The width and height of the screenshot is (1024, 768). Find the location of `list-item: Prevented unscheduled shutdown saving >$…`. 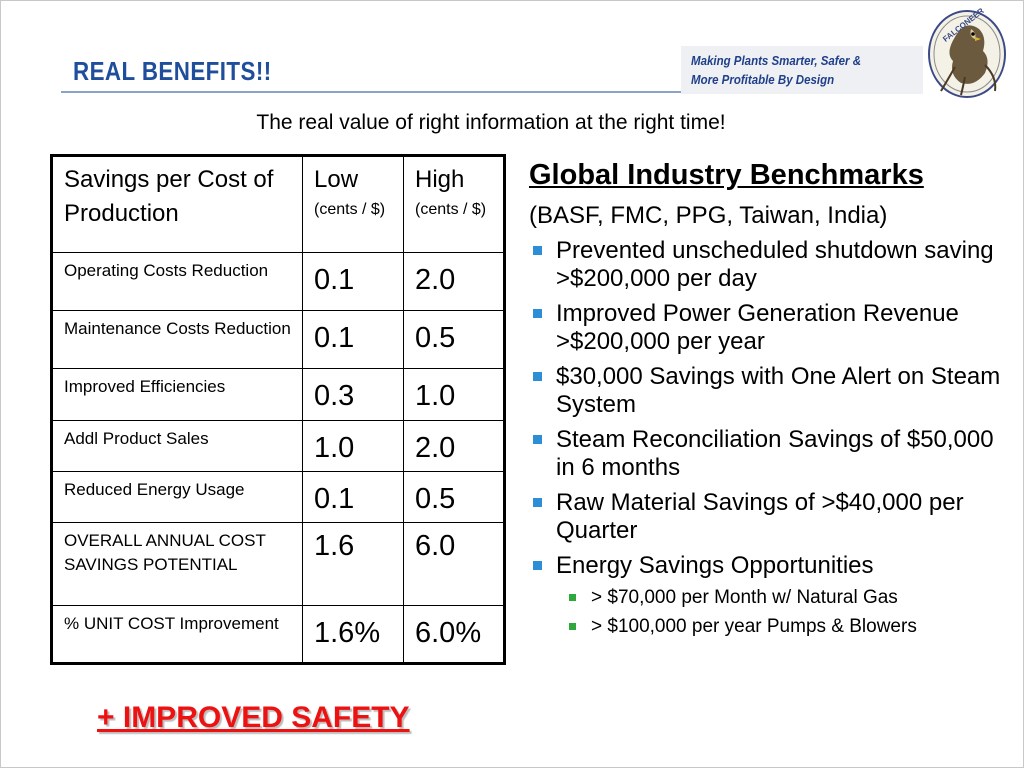

list-item: Prevented unscheduled shutdown saving >$… is located at coordinates (769, 265).